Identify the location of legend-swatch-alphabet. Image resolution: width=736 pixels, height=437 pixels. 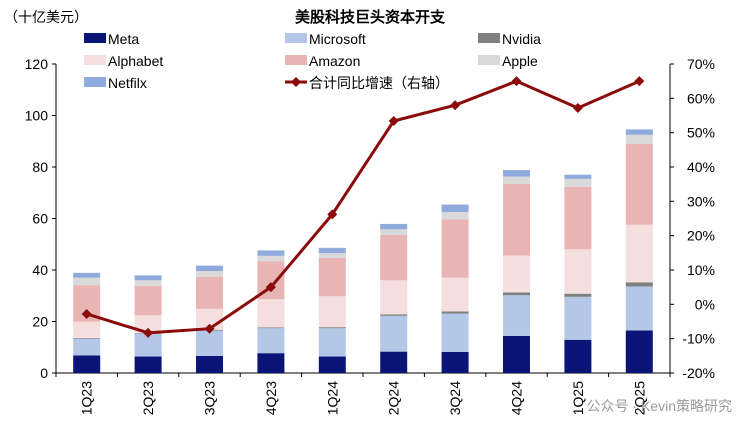
(95, 60).